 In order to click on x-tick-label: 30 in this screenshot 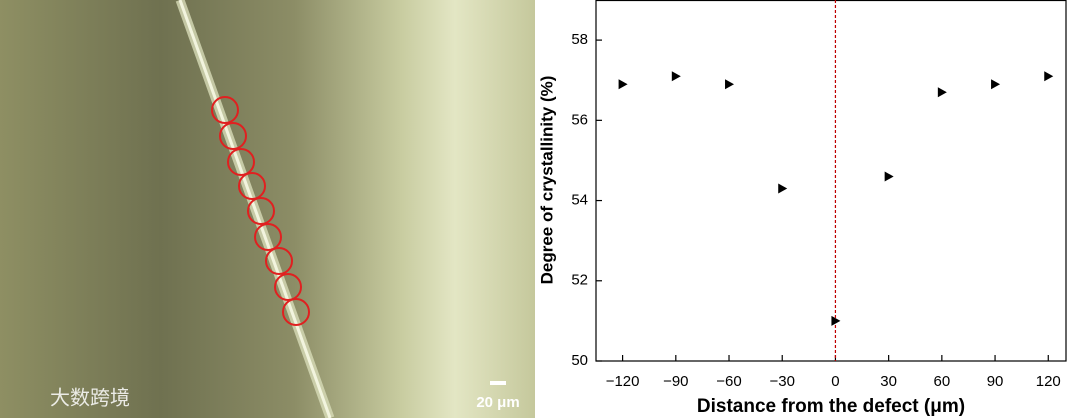, I will do `click(888, 381)`.